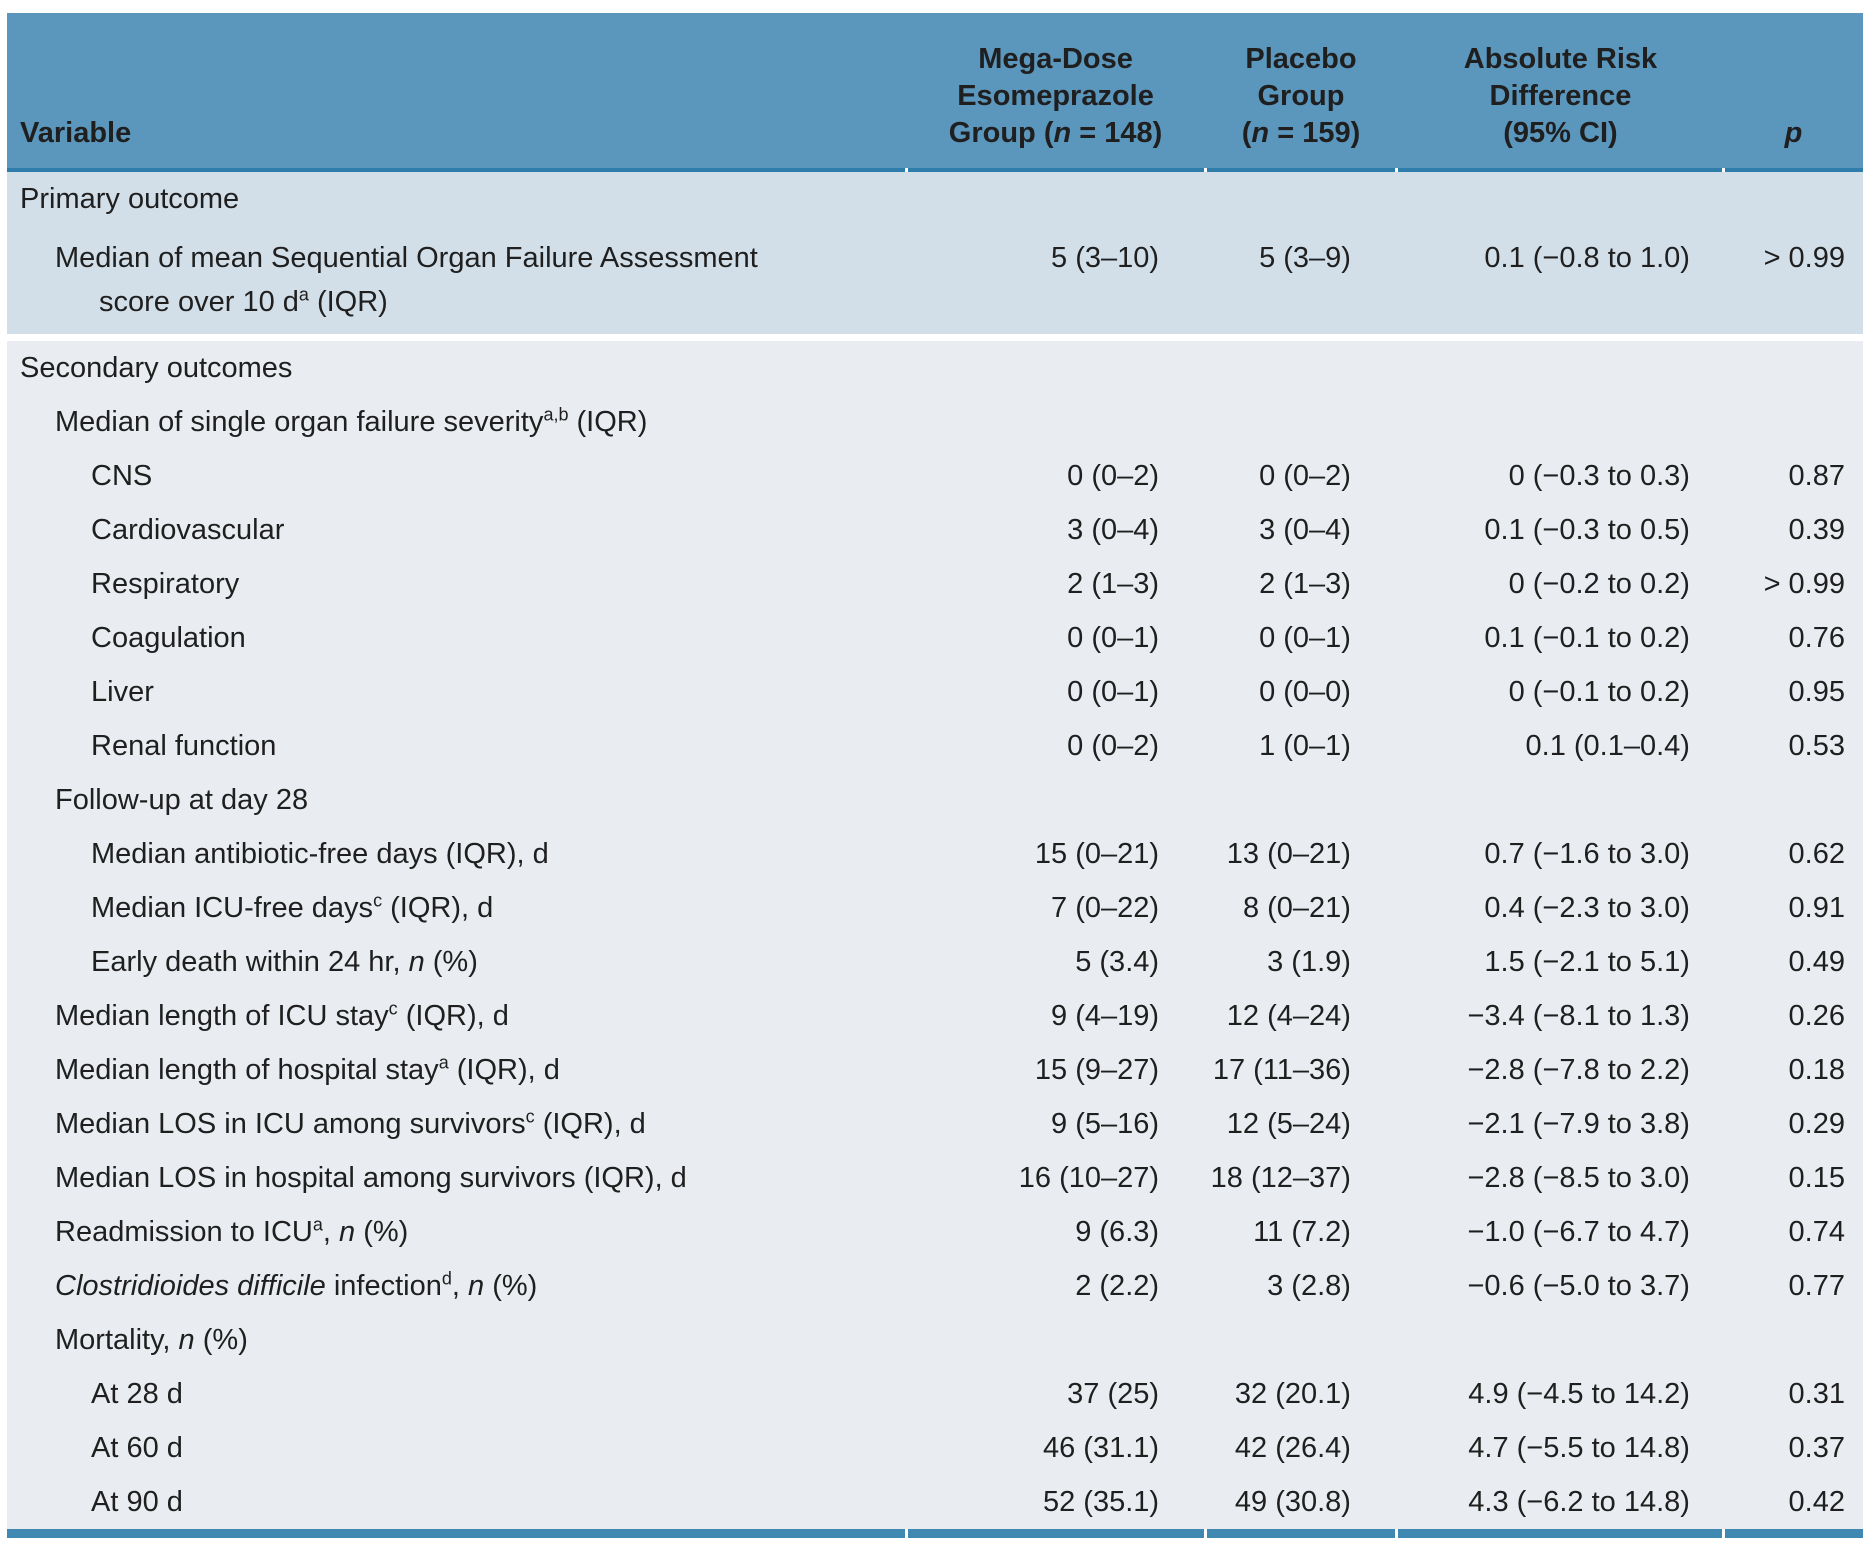 The width and height of the screenshot is (1870, 1562). What do you see at coordinates (457, 1448) in the screenshot?
I see `row-label: At 60 d` at bounding box center [457, 1448].